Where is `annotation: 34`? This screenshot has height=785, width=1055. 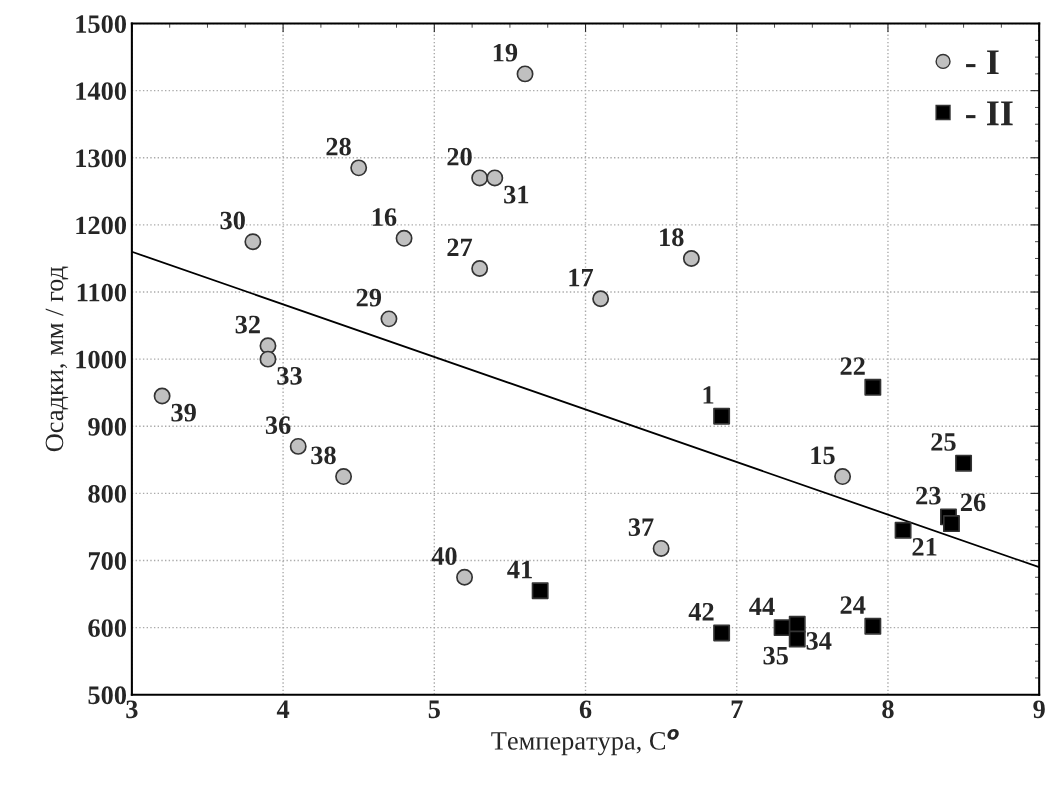
annotation: 34 is located at coordinates (819, 641).